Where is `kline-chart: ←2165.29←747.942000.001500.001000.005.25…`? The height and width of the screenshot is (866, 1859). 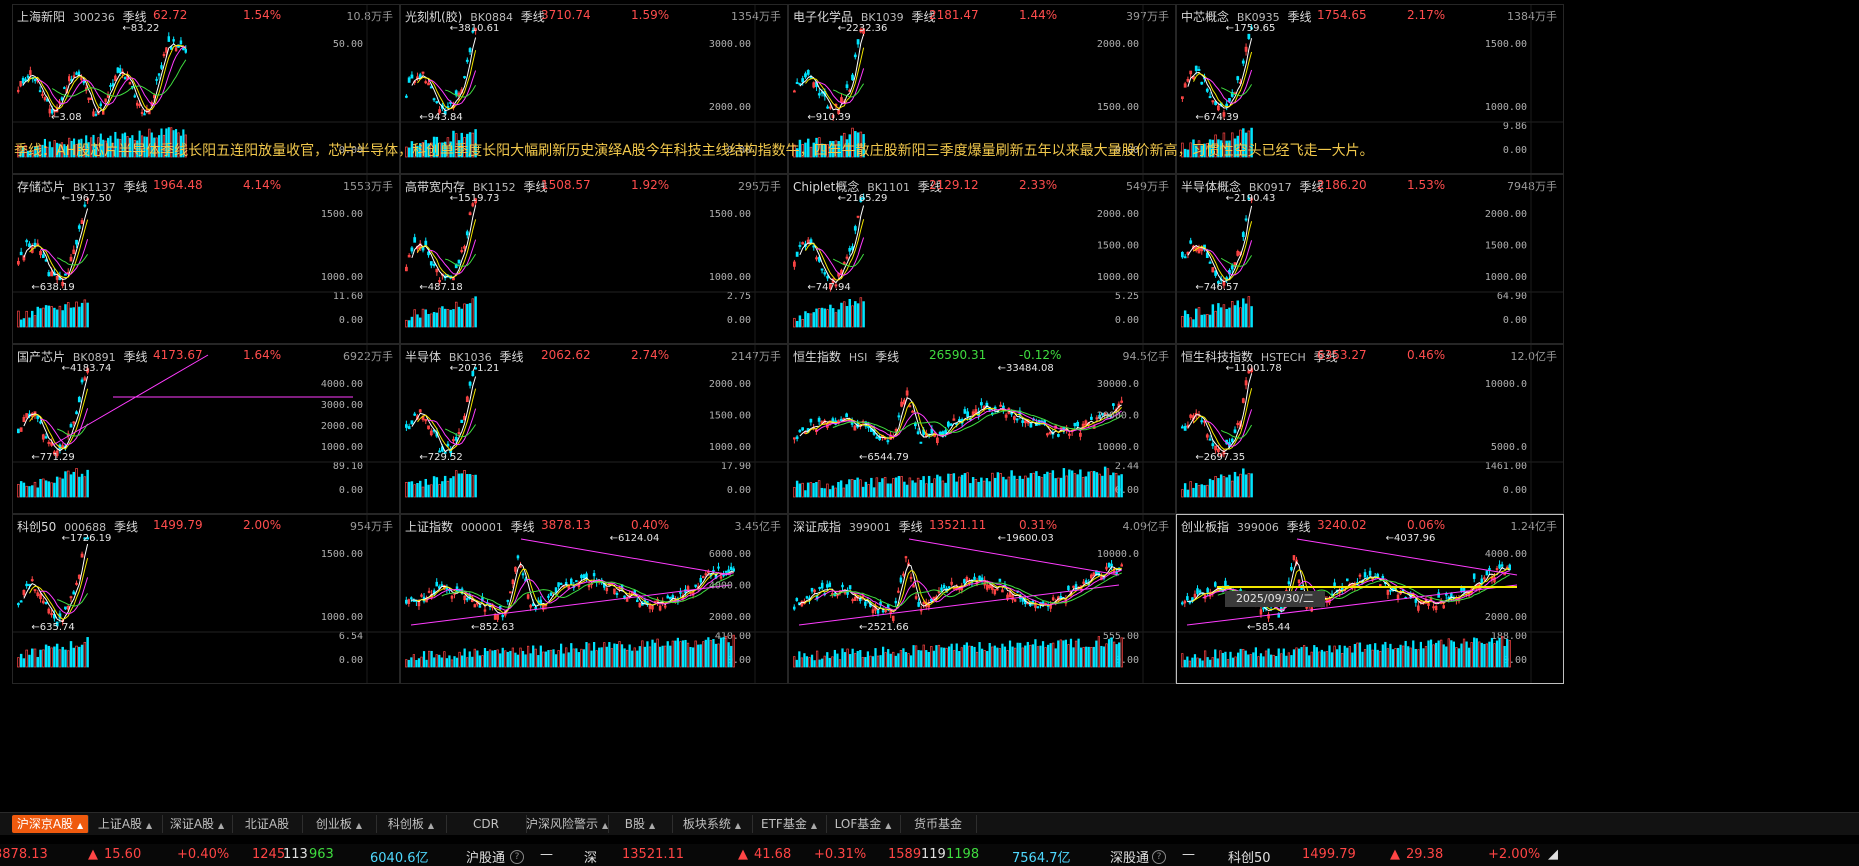
kline-chart: ←2165.29←747.942000.001500.001000.005.25… is located at coordinates (982, 259).